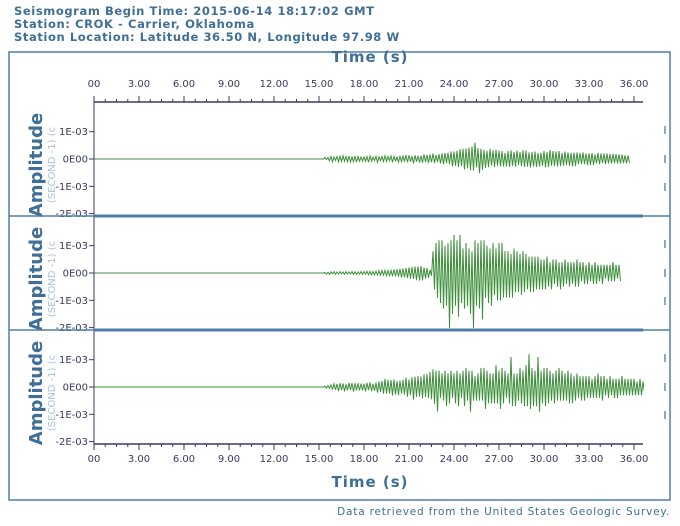 Image resolution: width=680 pixels, height=526 pixels. Describe the element at coordinates (364, 447) in the screenshot. I see `x-axis-ticks-bottom` at that location.